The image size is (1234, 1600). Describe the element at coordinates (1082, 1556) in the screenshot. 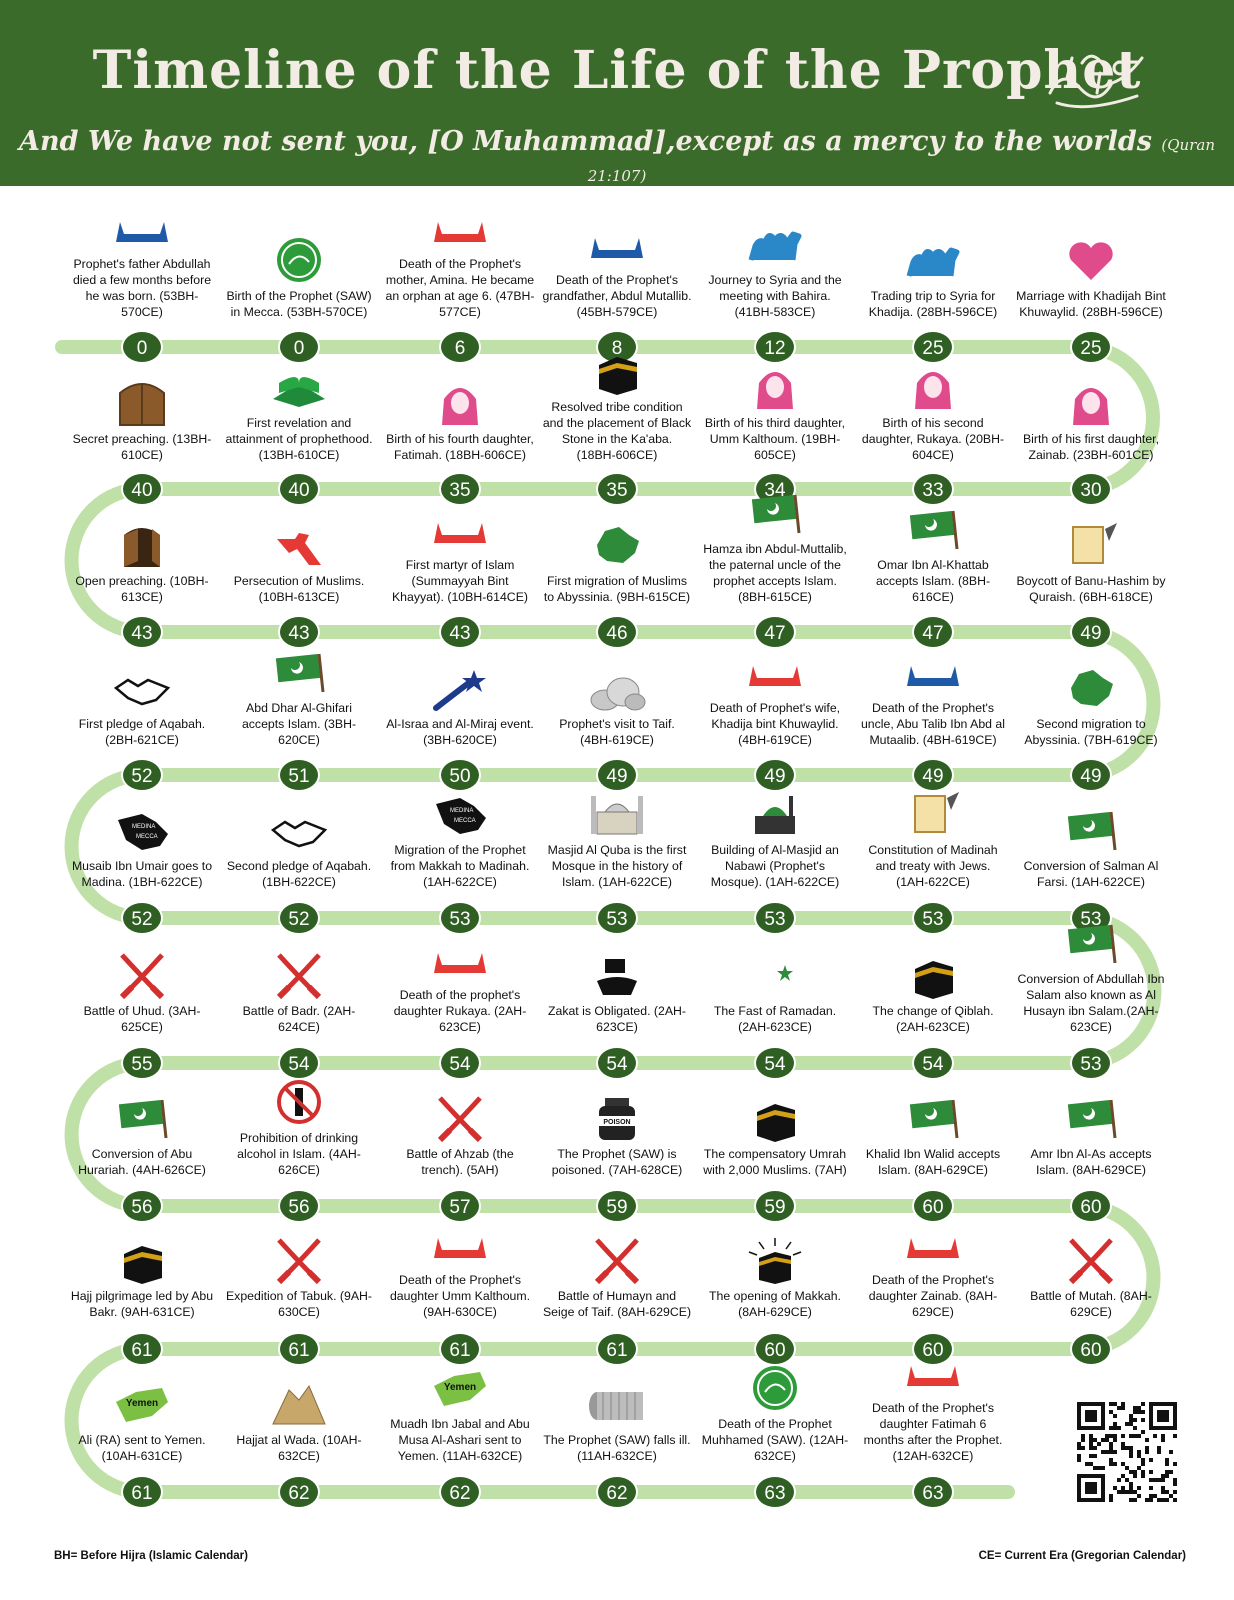

I see `legend-ce: CE= Current Era (Gregorian Calendar)` at that location.